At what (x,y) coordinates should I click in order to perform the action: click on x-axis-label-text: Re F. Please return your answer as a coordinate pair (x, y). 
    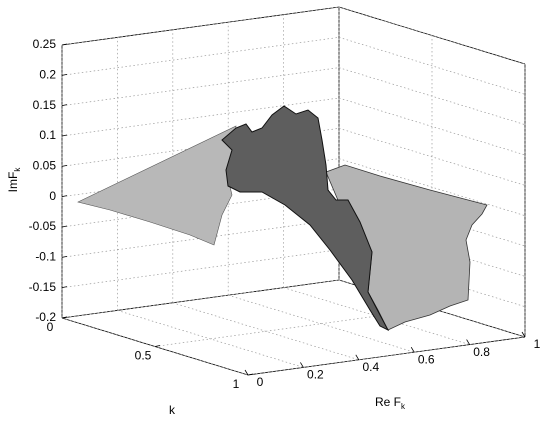
    Looking at the image, I should click on (388, 402).